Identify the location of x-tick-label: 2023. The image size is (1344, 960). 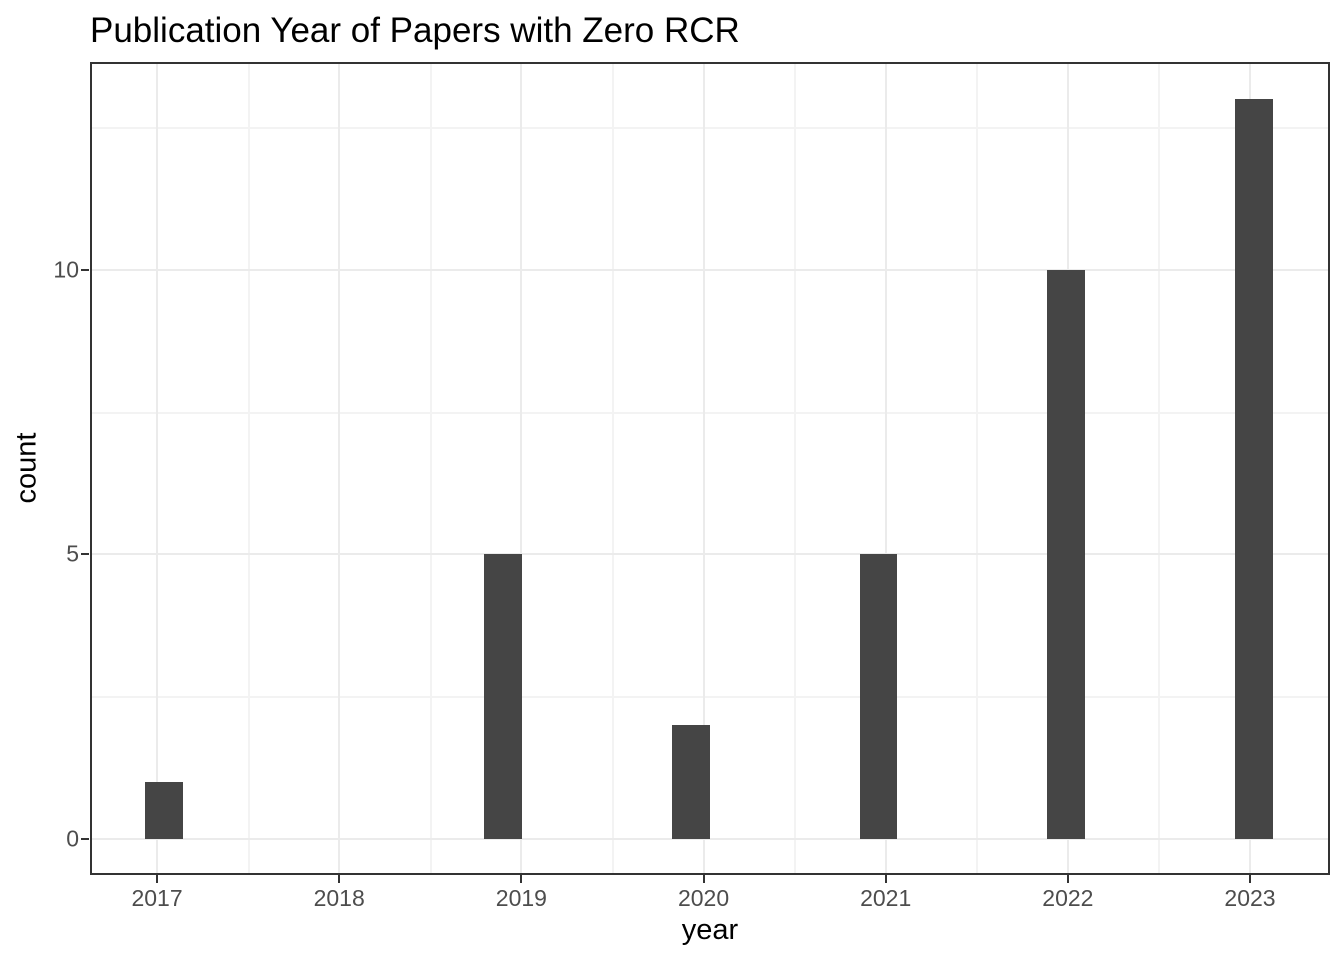
(1250, 898).